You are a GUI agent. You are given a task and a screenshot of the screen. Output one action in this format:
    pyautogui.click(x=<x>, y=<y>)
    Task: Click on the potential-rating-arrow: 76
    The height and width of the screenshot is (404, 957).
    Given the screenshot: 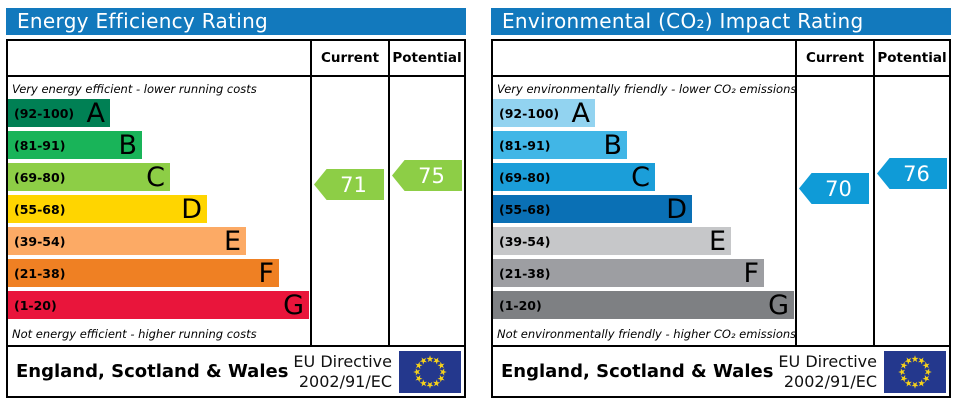 What is the action you would take?
    pyautogui.click(x=912, y=173)
    